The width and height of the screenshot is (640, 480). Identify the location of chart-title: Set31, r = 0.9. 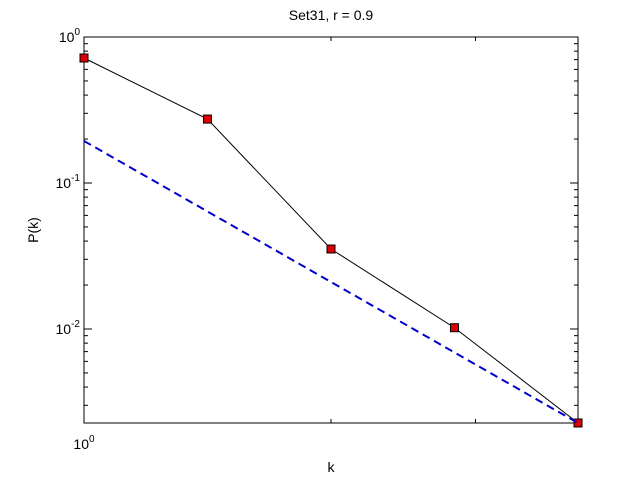
(331, 15).